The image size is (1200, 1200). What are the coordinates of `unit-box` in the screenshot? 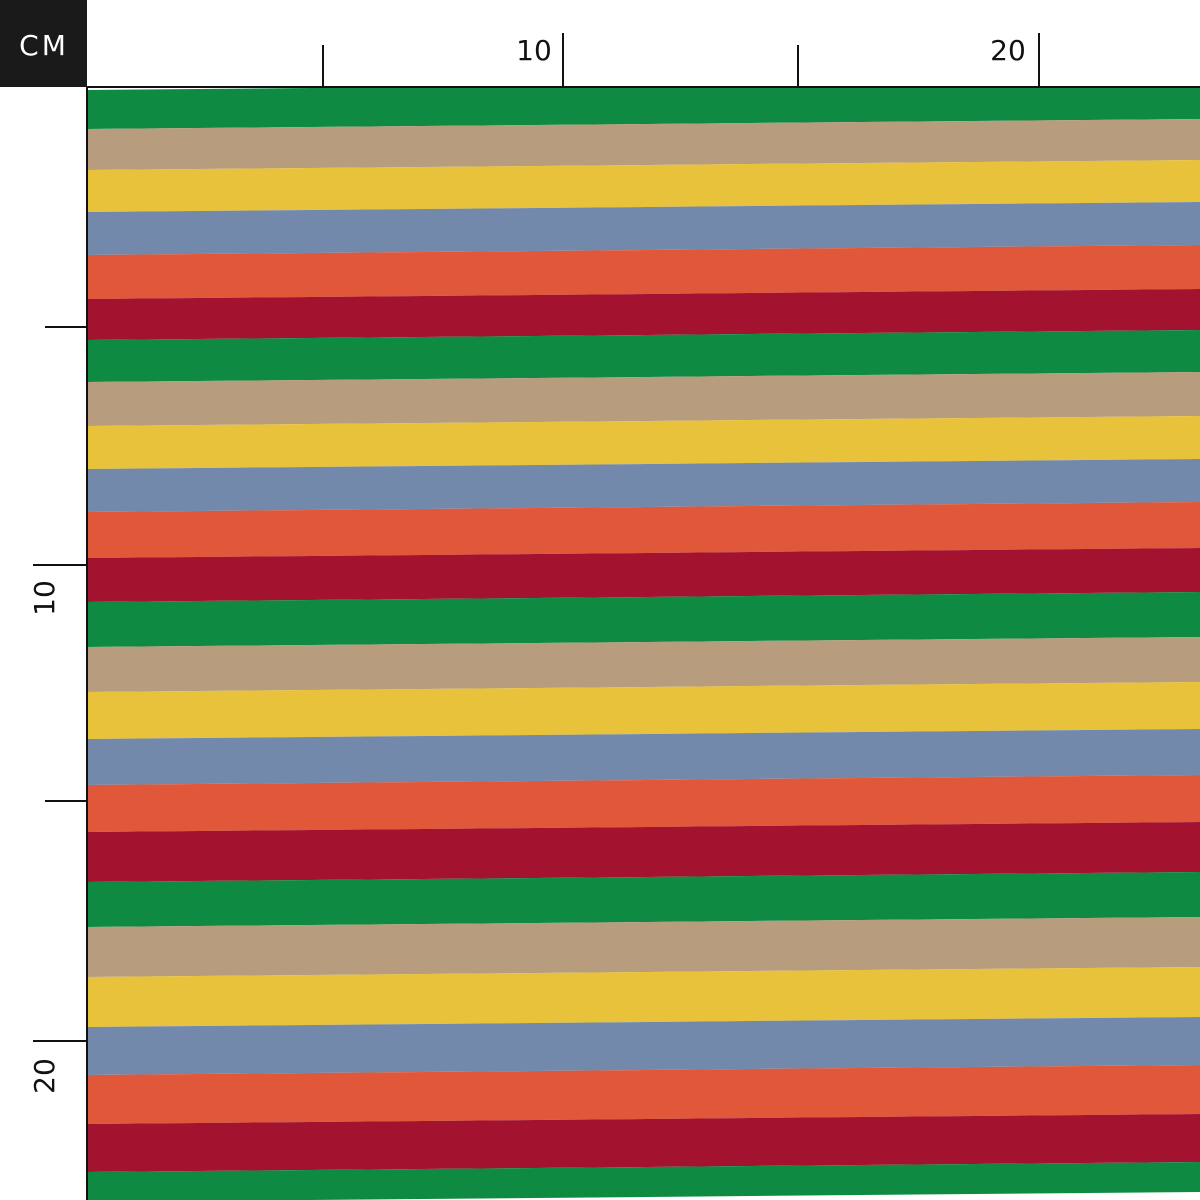 It's located at (43, 43).